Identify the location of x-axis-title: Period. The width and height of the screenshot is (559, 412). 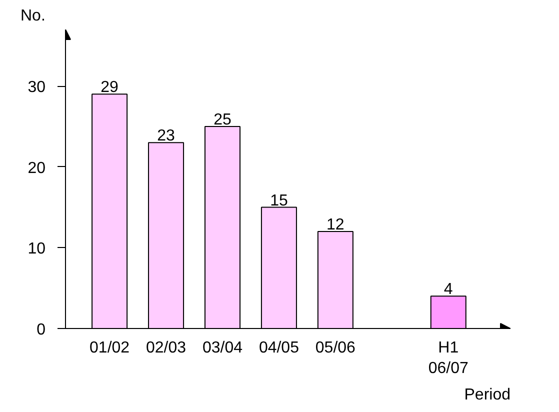
(487, 395).